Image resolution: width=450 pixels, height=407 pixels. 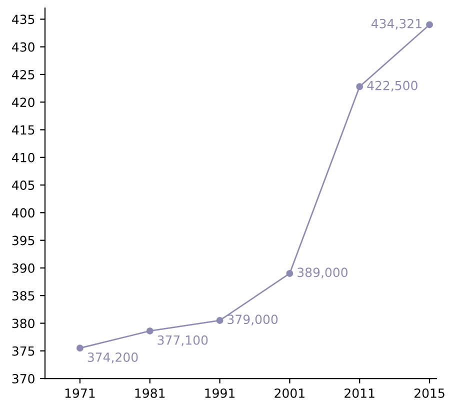 I want to click on x-tick-label: 2001, so click(x=289, y=393).